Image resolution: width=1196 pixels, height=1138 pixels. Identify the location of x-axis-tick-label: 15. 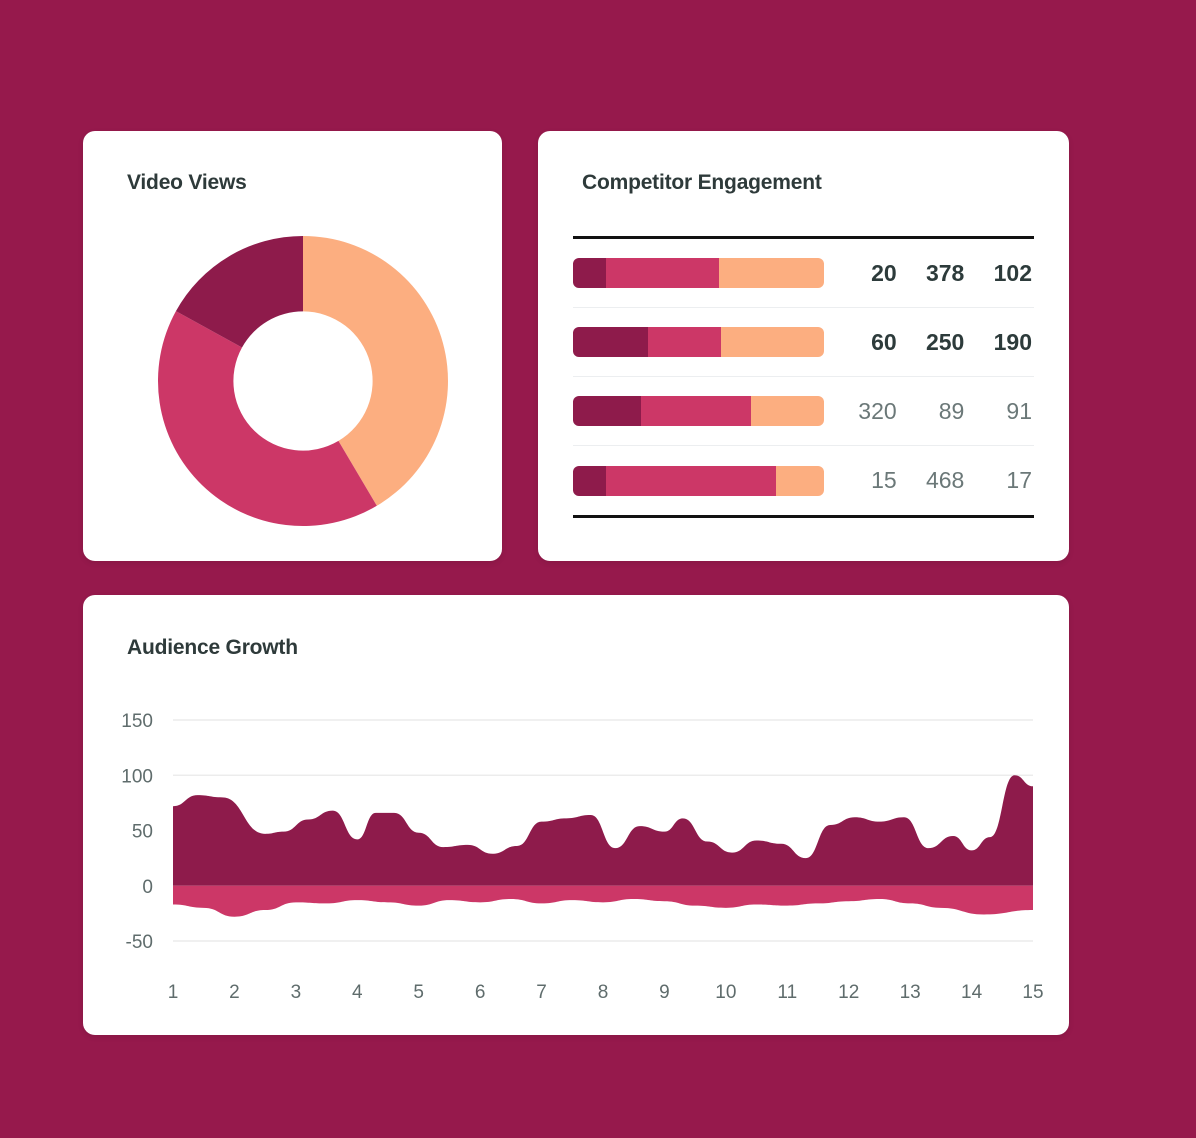
(1032, 992).